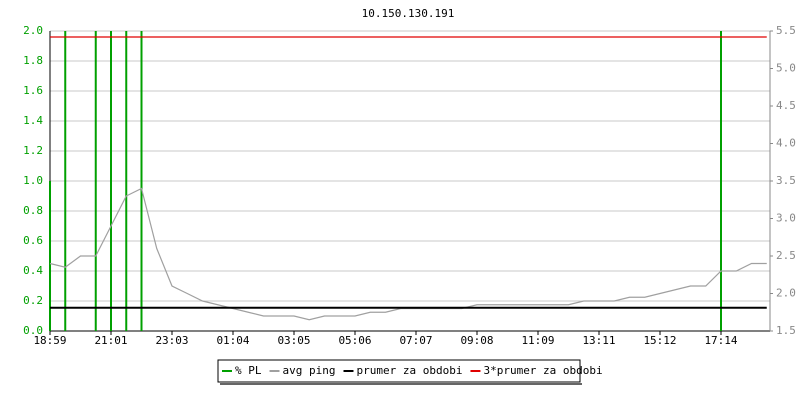 The height and width of the screenshot is (400, 800). Describe the element at coordinates (476, 340) in the screenshot. I see `x-tick-label: 09:08` at that location.